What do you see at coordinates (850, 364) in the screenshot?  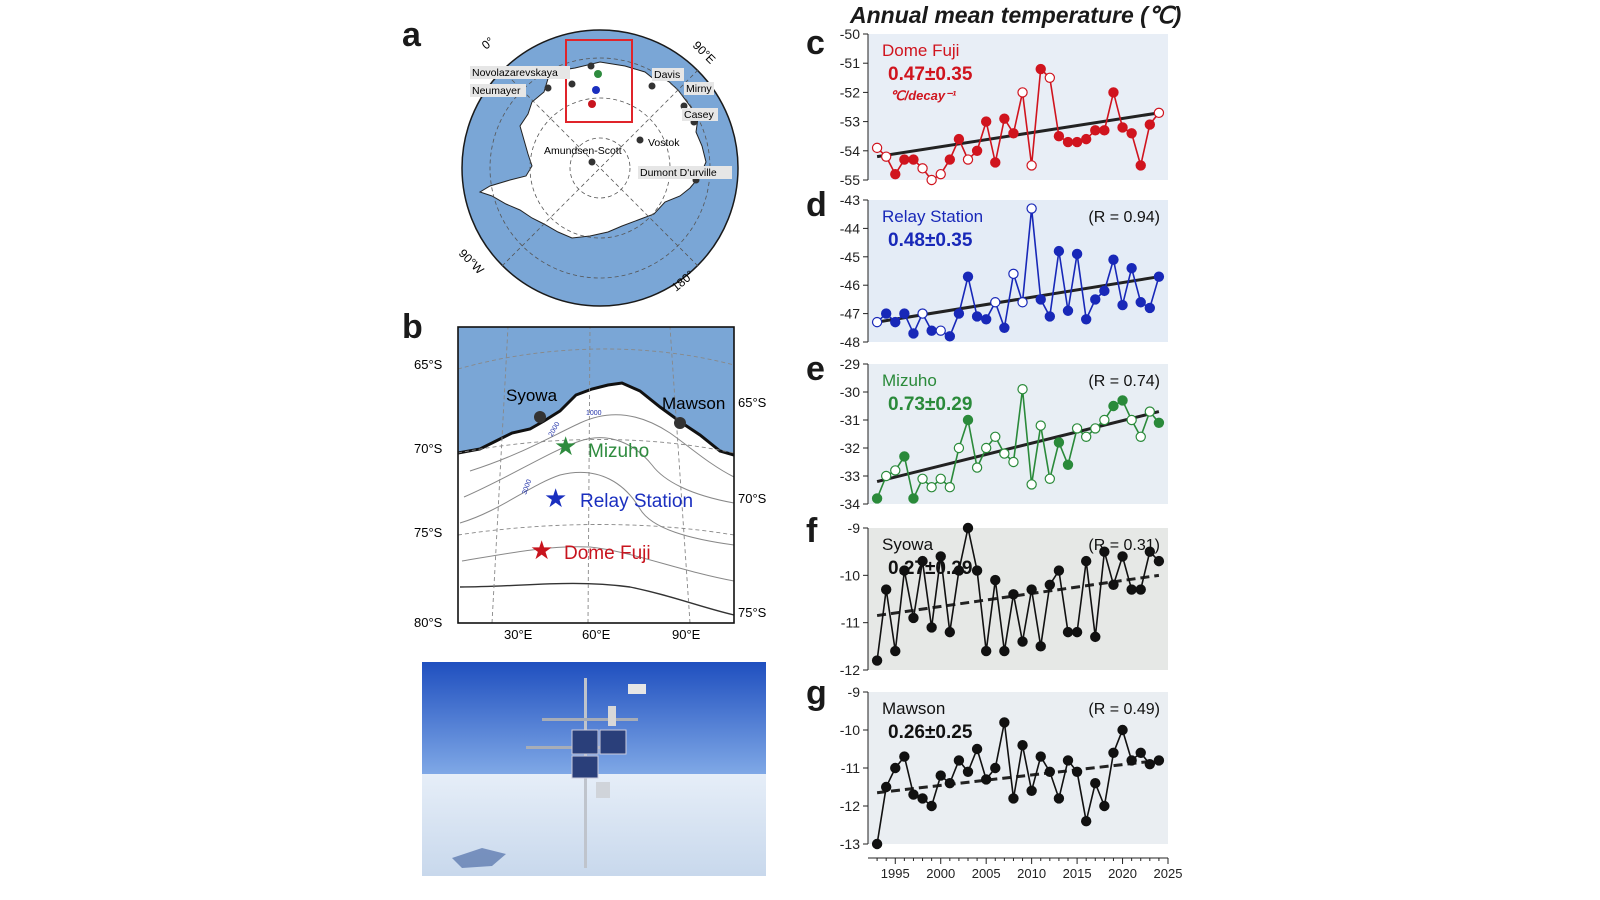 I see `y-tick-label: -29` at bounding box center [850, 364].